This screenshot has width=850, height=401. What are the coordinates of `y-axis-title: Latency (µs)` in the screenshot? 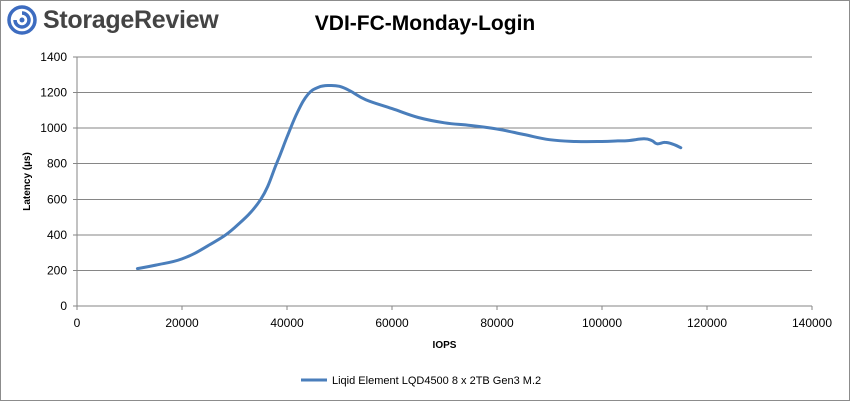 It's located at (27, 181).